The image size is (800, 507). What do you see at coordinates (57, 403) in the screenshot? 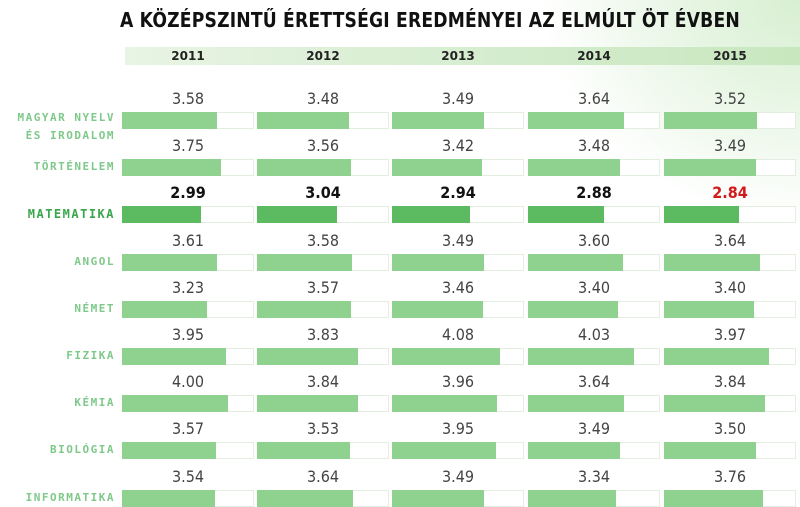
I see `subject-label: KÉMIA` at bounding box center [57, 403].